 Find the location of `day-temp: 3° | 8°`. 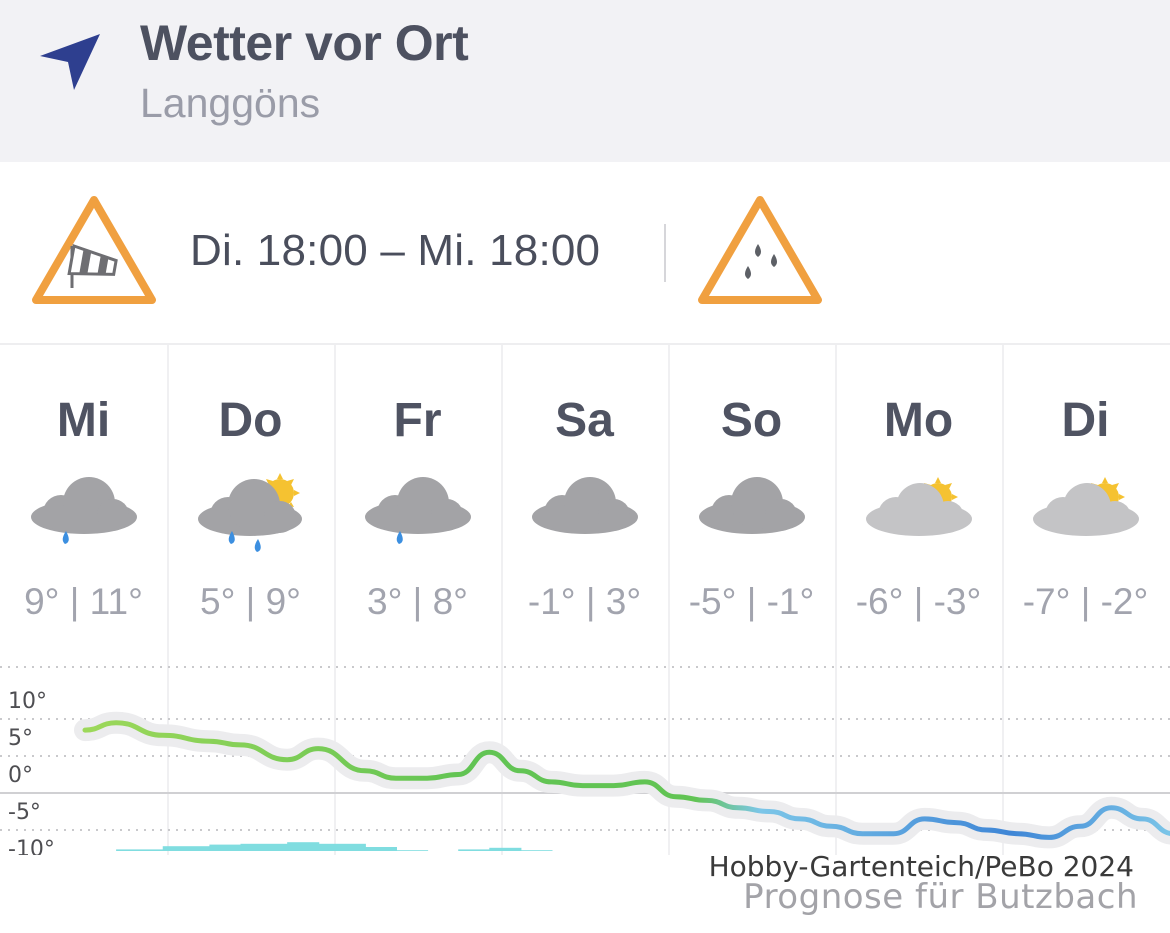

day-temp: 3° | 8° is located at coordinates (417, 601).